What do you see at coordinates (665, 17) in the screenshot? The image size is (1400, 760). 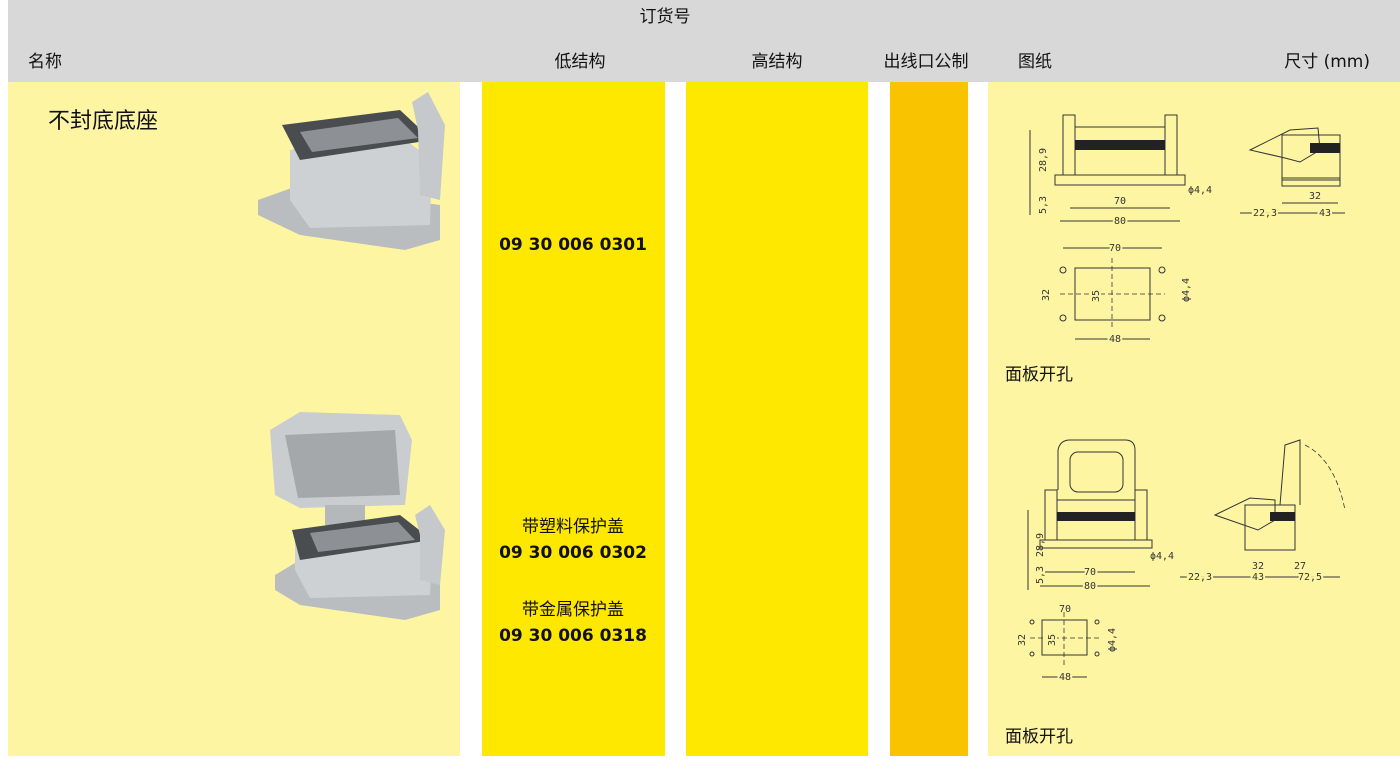 I see `header-group: 订货号` at bounding box center [665, 17].